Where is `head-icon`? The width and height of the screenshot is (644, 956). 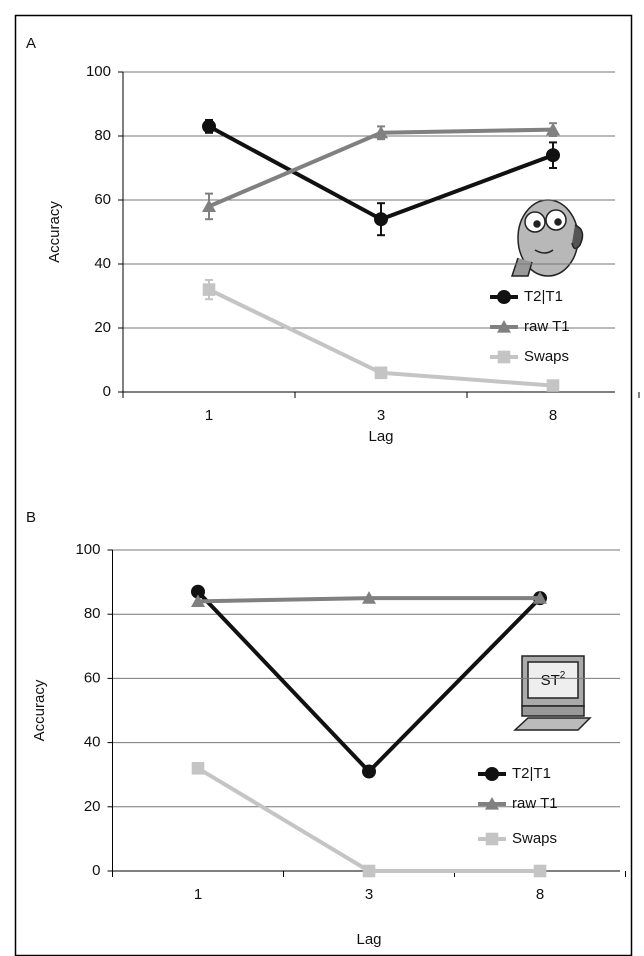 head-icon is located at coordinates (547, 238).